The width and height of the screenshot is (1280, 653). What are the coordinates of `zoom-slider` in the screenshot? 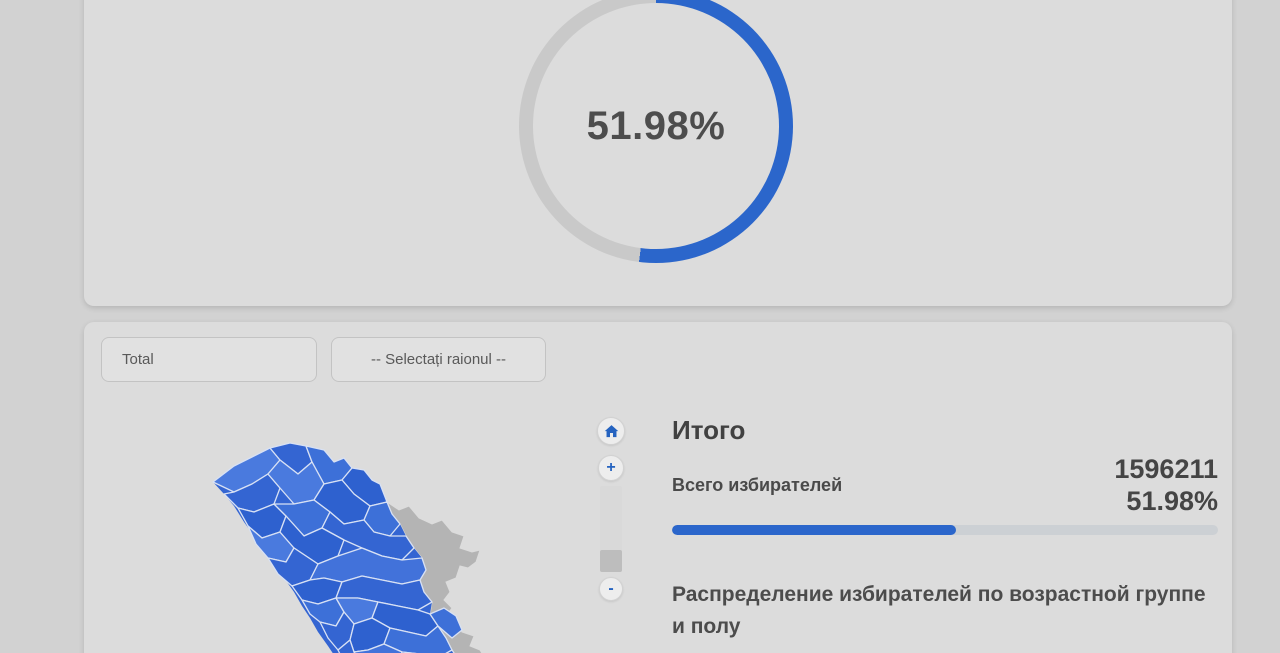 It's located at (611, 529).